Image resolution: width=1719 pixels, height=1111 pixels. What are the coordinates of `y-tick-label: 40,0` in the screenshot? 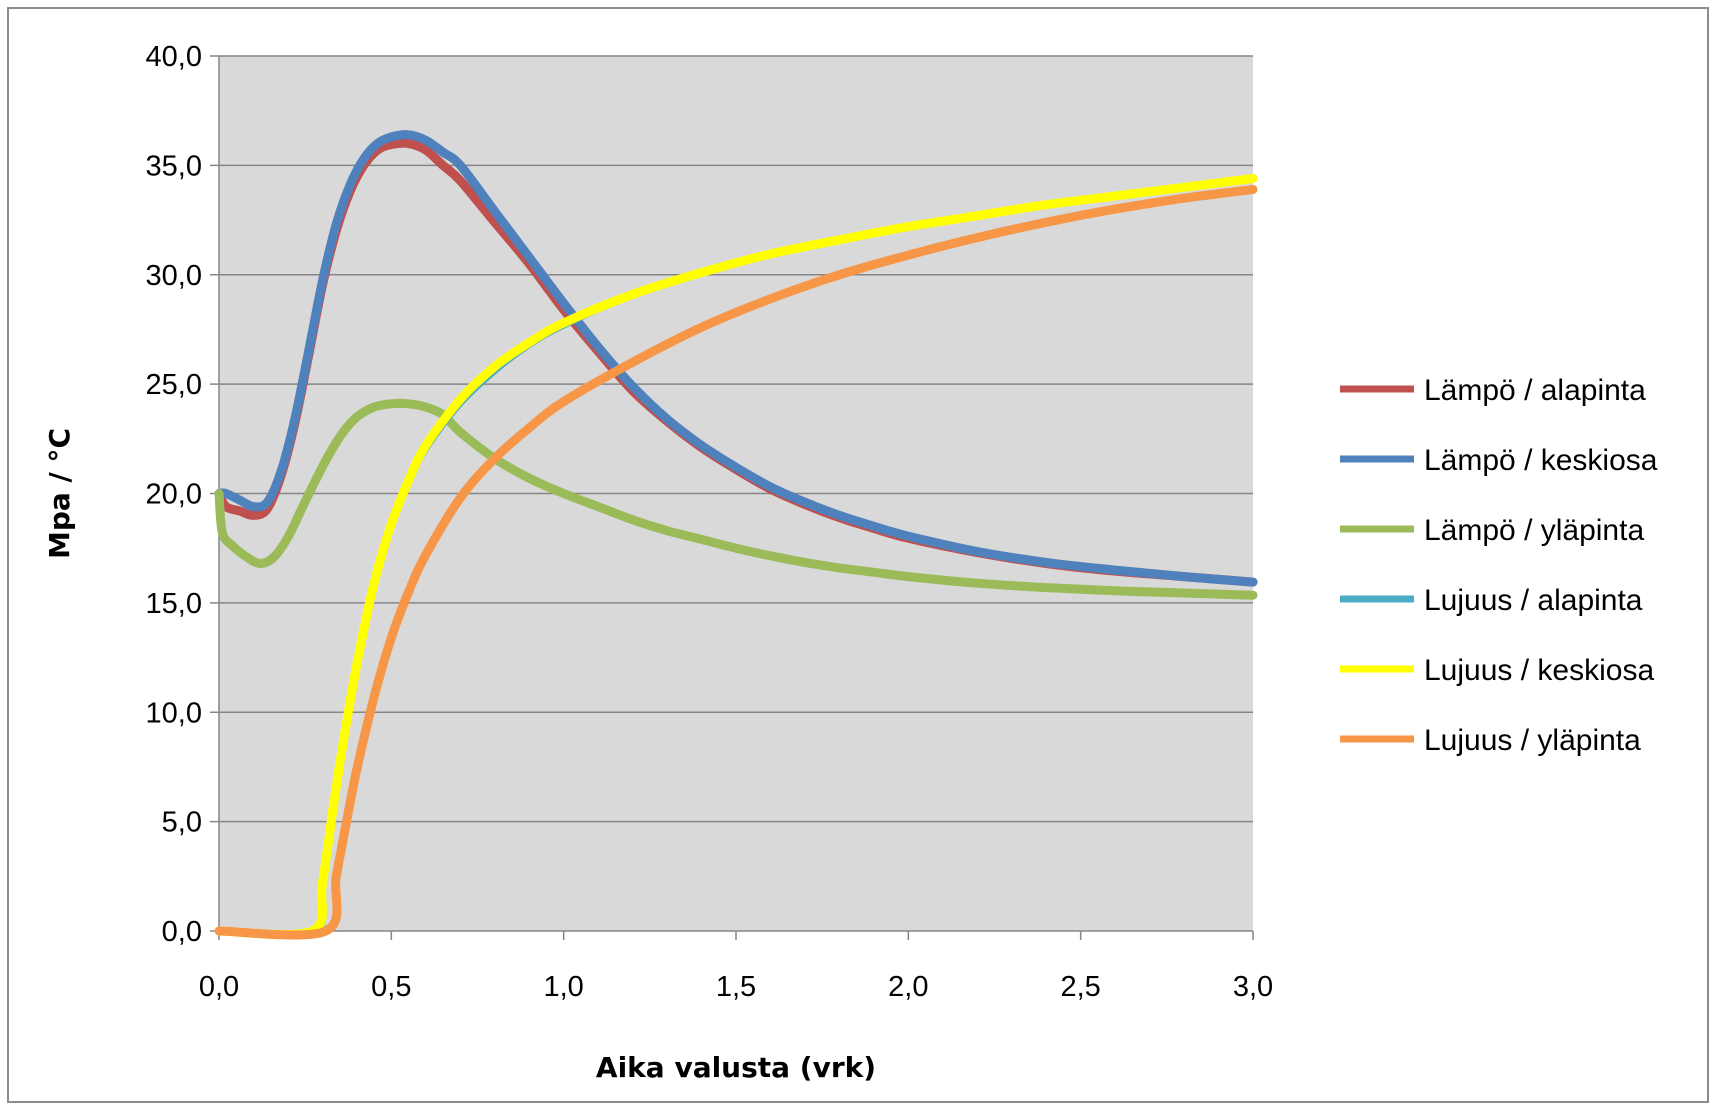 It's located at (174, 57).